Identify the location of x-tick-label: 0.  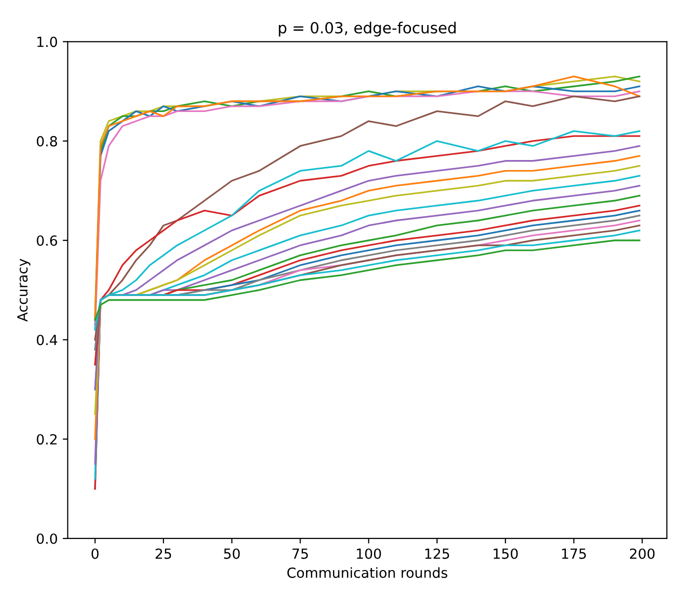
(95, 553).